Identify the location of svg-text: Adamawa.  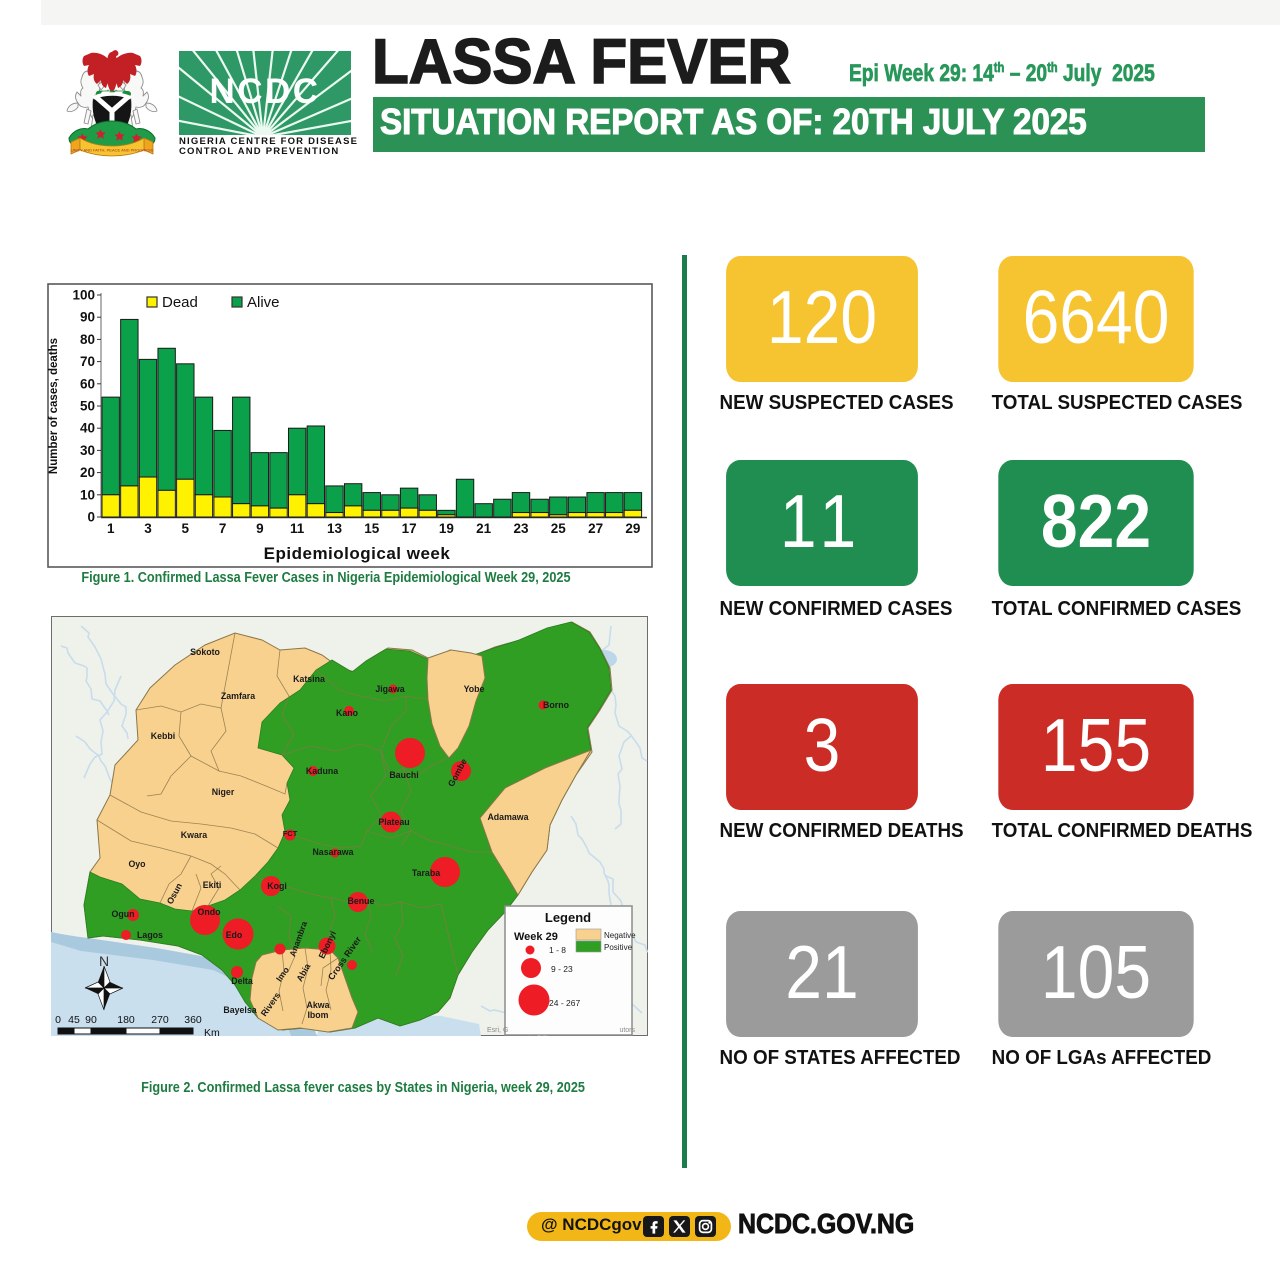
(507, 817).